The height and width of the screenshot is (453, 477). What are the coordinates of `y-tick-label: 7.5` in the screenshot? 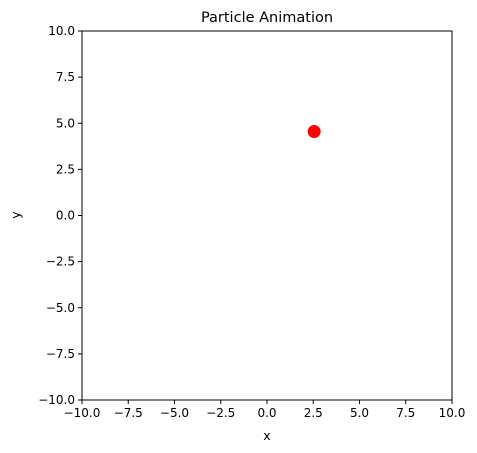 It's located at (65, 77).